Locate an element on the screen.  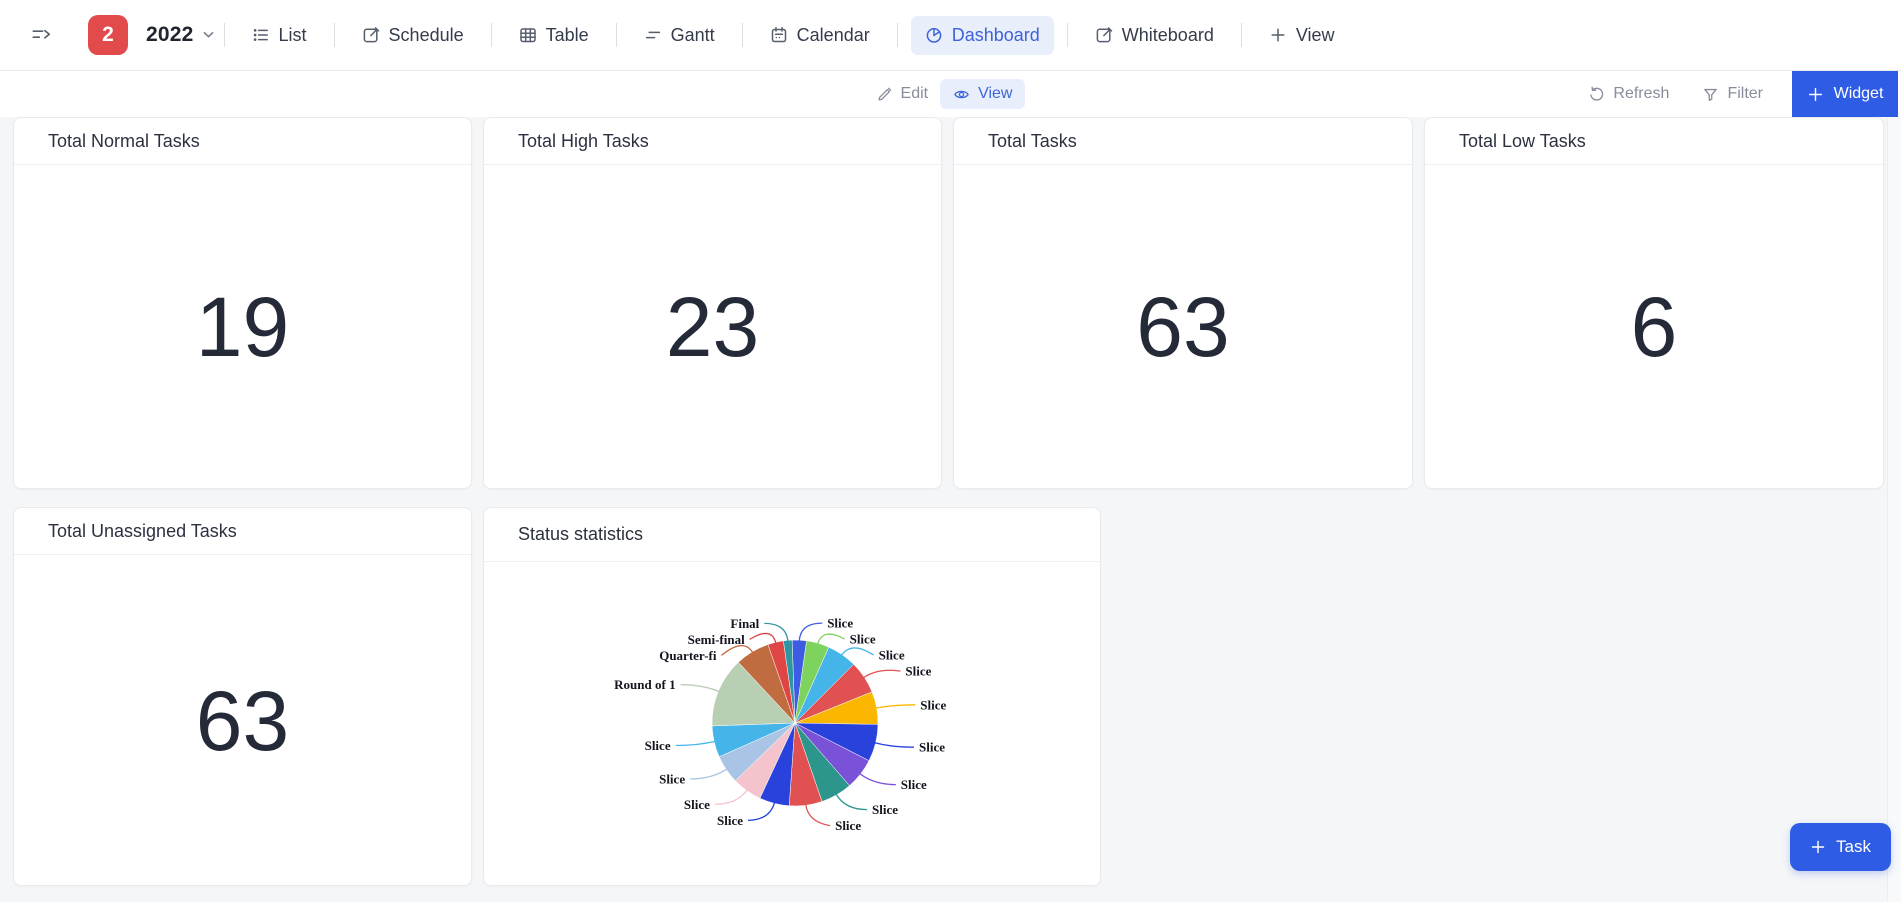
tab-label: Schedule is located at coordinates (426, 34).